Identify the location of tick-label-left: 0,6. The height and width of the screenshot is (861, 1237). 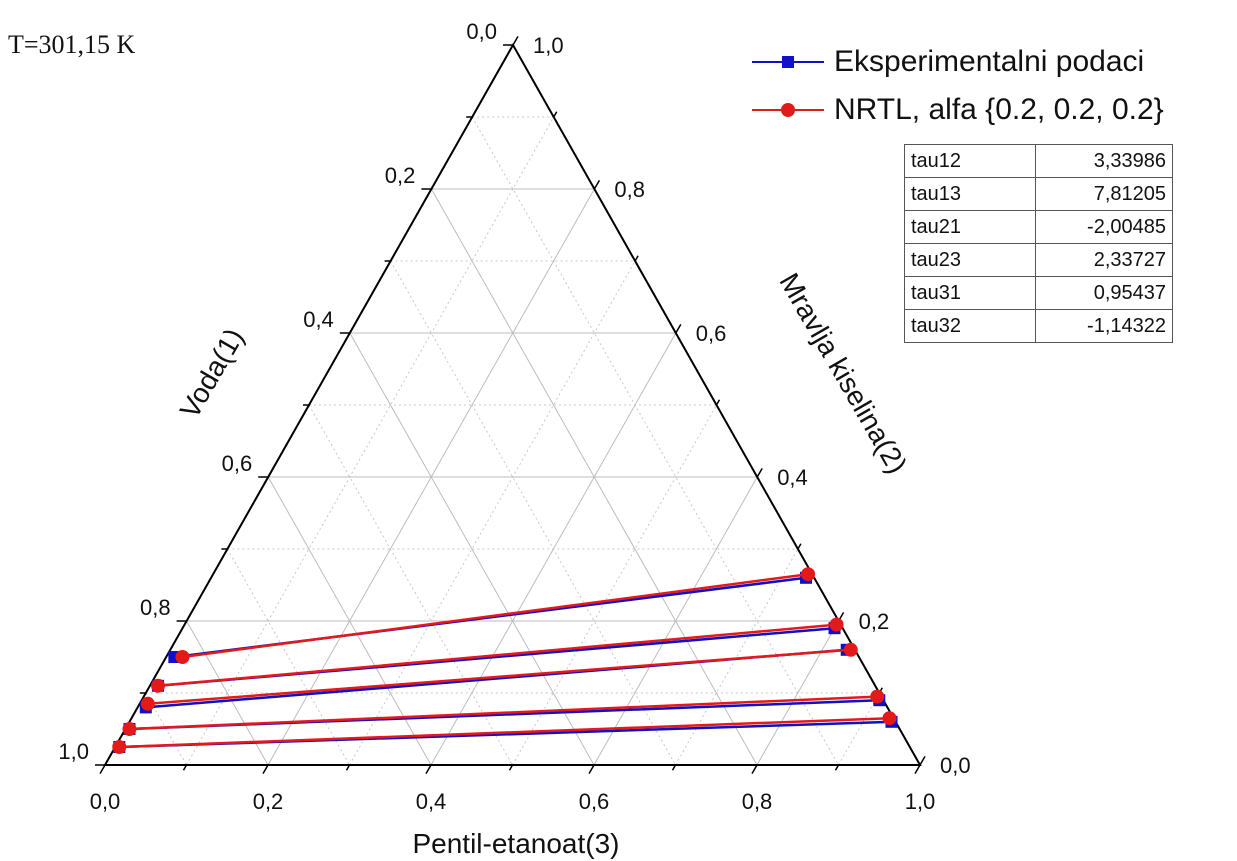
(237, 463).